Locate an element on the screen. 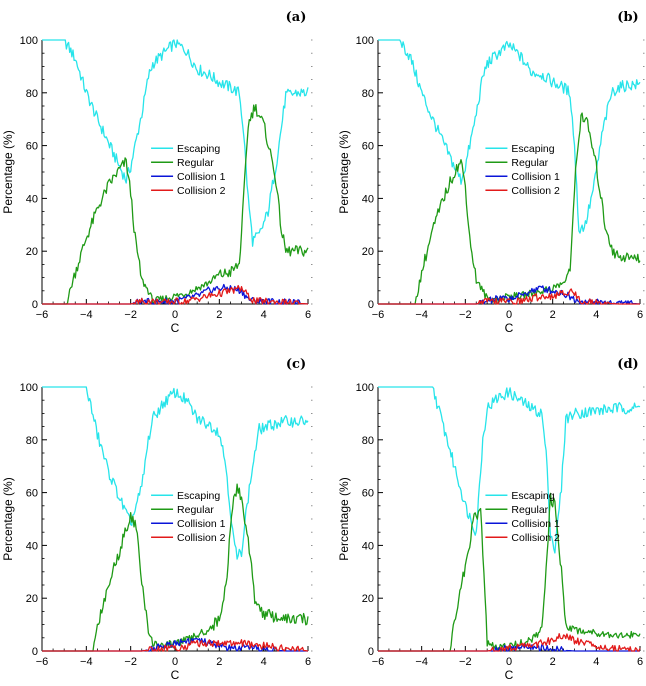  panel-label: (c) is located at coordinates (296, 364).